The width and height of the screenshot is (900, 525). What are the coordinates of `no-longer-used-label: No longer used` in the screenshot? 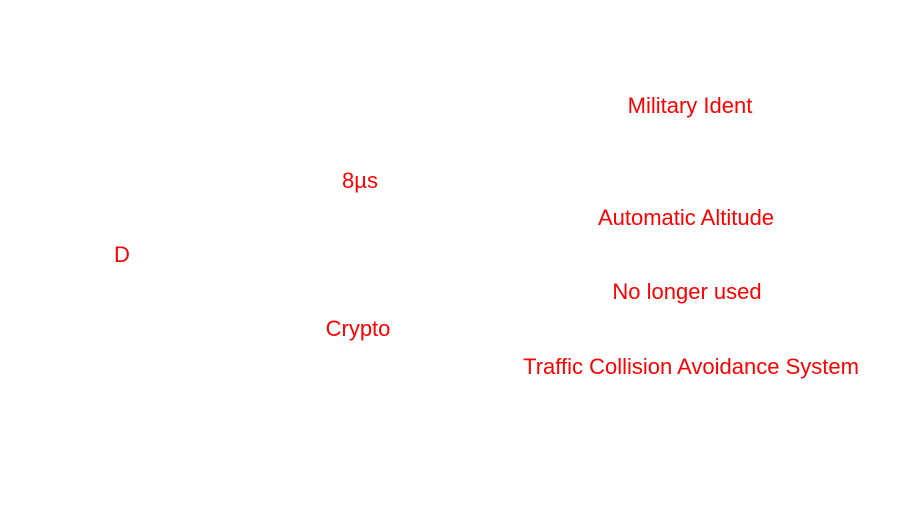 It's located at (687, 291).